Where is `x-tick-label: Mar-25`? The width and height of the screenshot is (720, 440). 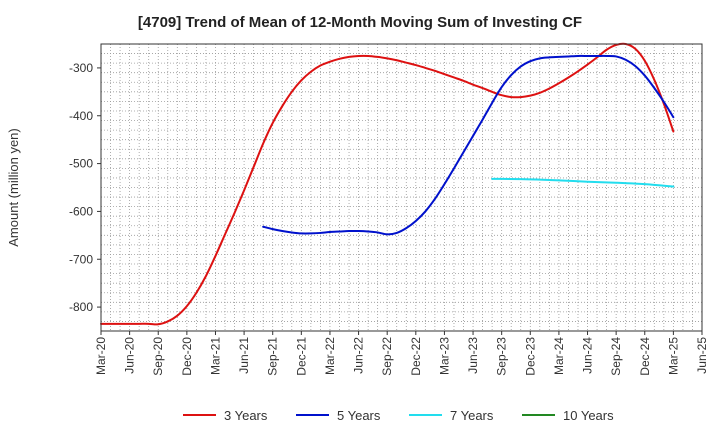
x-tick-label: Mar-25 is located at coordinates (673, 356).